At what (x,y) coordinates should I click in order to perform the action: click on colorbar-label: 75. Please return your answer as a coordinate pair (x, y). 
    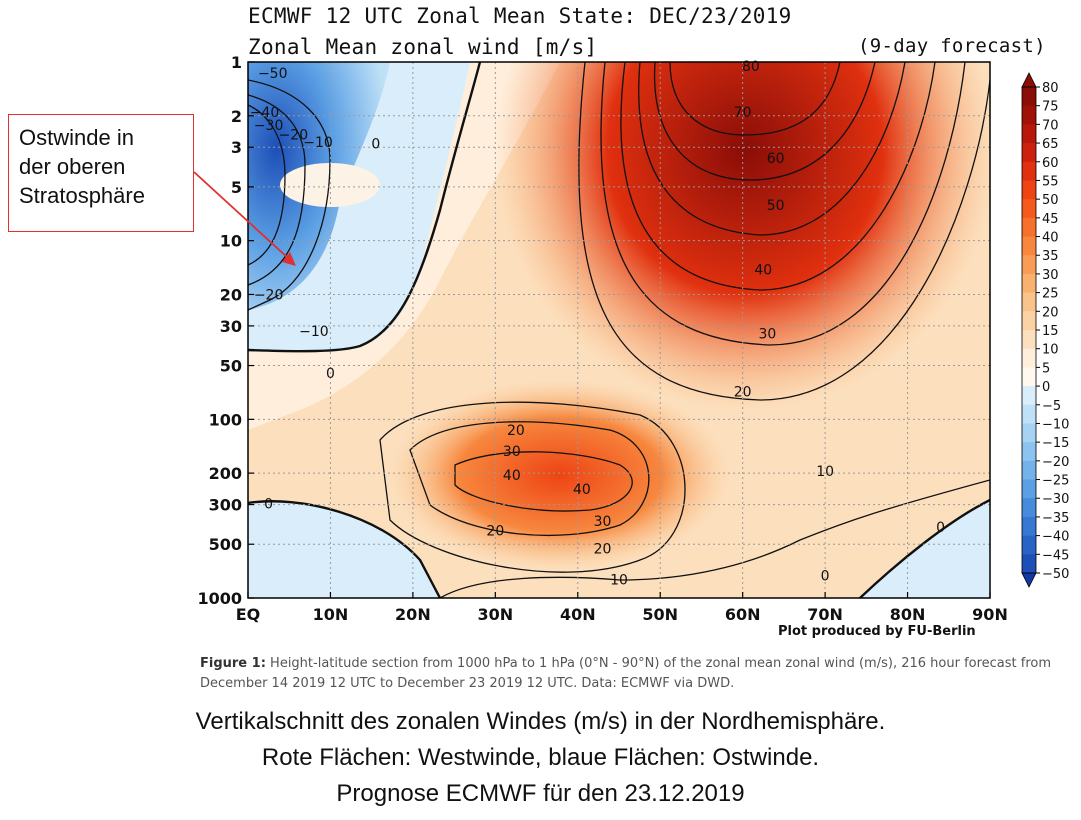
    Looking at the image, I should click on (1050, 107).